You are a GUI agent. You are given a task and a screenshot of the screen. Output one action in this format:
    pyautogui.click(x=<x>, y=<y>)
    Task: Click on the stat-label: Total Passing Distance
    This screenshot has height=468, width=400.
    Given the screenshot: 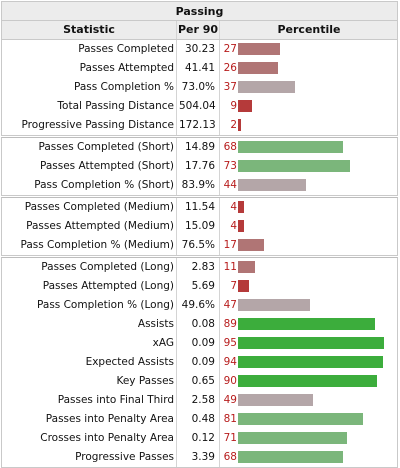 What is the action you would take?
    pyautogui.click(x=115, y=106)
    